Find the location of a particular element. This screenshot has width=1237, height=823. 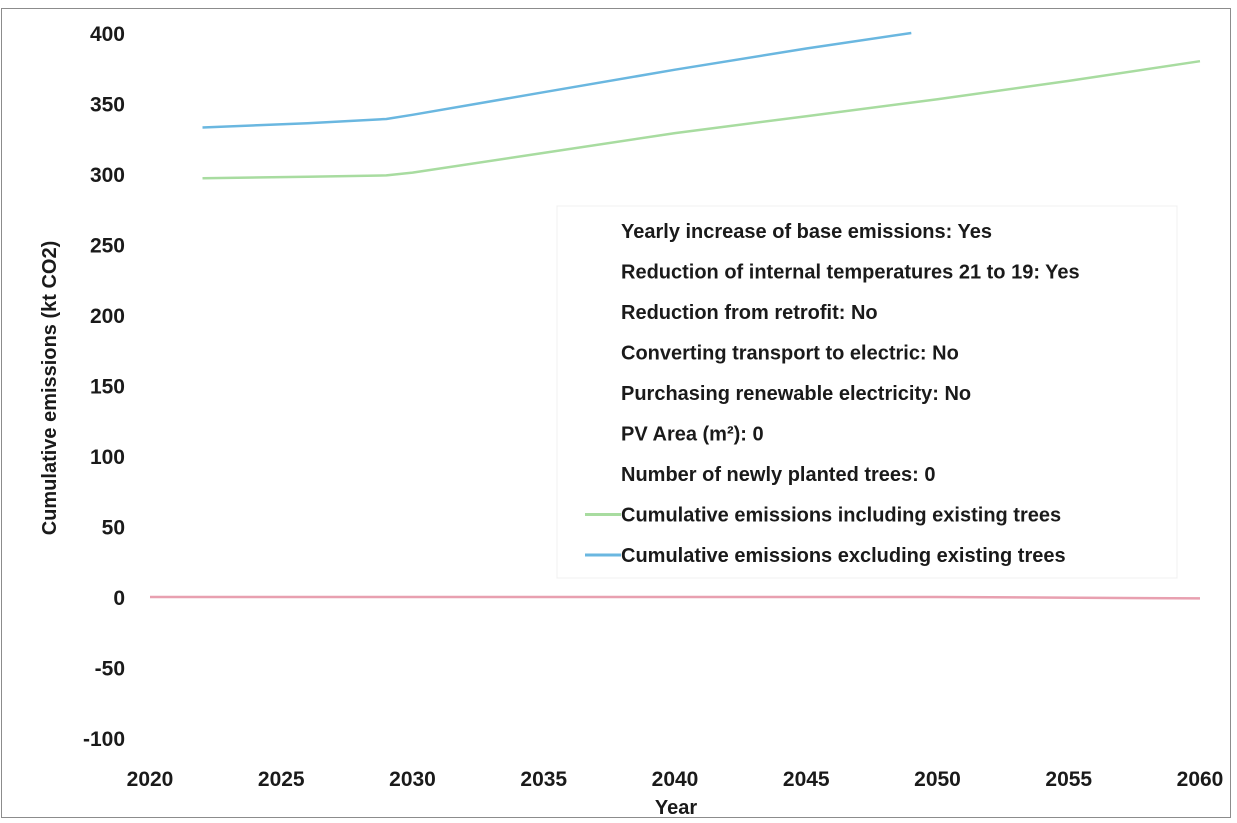

legend-note: Converting transport to electric: No is located at coordinates (790, 354).